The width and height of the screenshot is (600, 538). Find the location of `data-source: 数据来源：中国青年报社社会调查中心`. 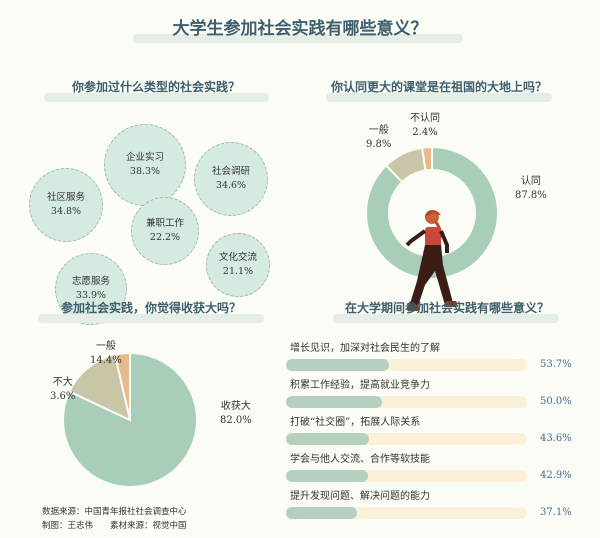

data-source: 数据来源：中国青年报社社会调查中心 is located at coordinates (114, 512).